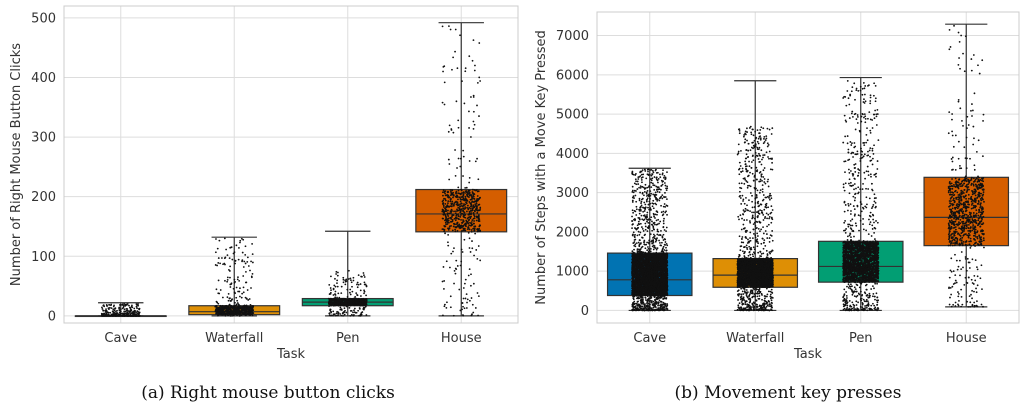 Image resolution: width=1034 pixels, height=406 pixels. Describe the element at coordinates (572, 154) in the screenshot. I see `y-tick-label: 4000` at that location.